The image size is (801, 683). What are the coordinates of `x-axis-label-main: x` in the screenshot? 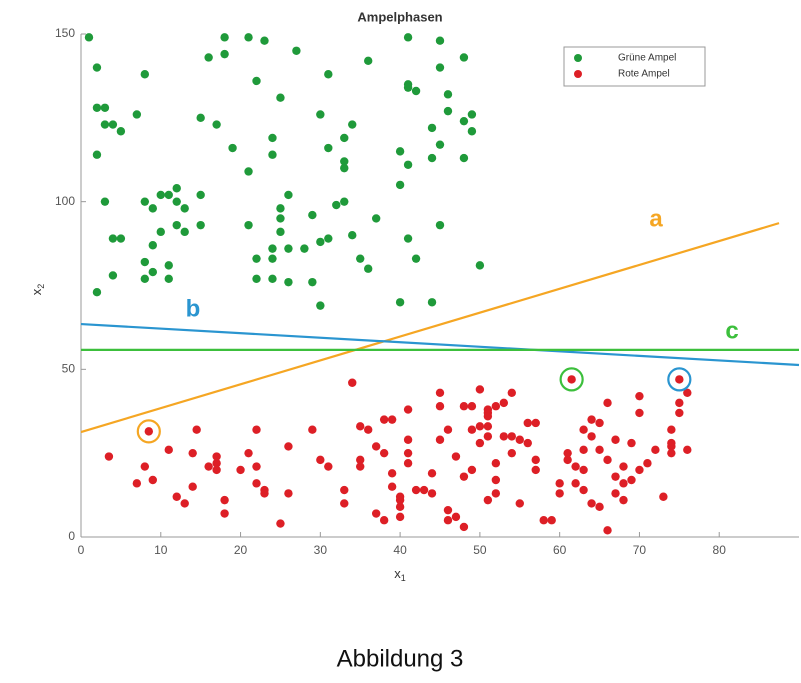 It's located at (397, 573).